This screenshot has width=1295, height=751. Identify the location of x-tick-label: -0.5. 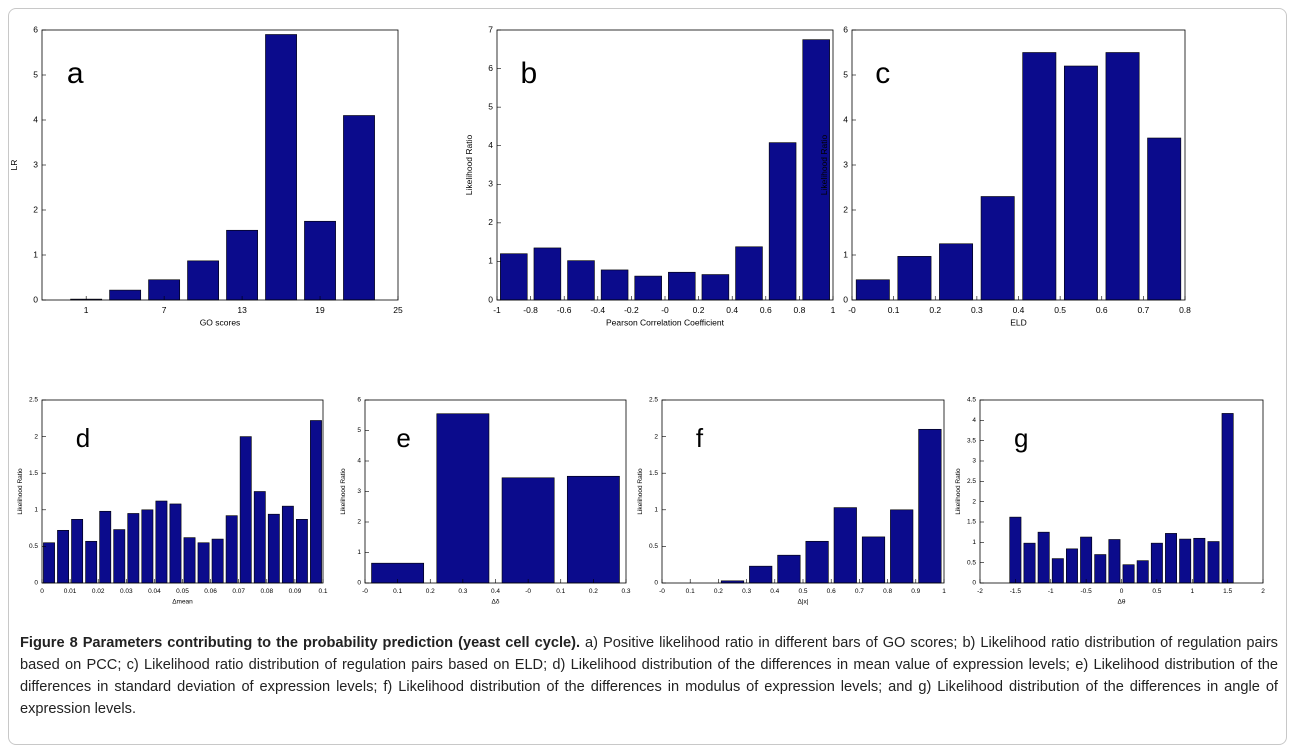
(1087, 591).